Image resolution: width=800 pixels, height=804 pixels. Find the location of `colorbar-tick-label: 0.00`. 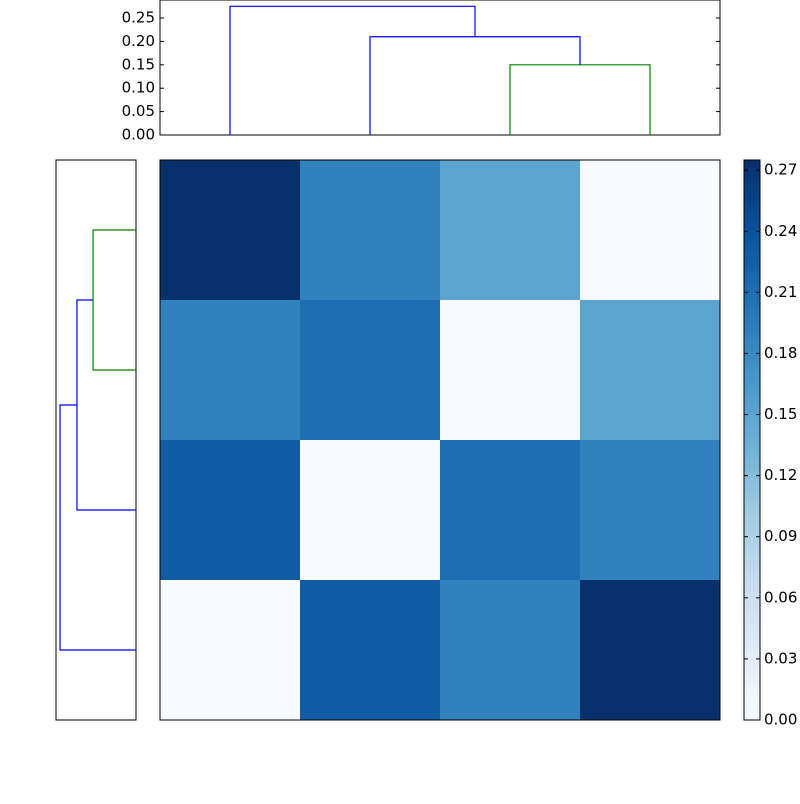

colorbar-tick-label: 0.00 is located at coordinates (780, 720).